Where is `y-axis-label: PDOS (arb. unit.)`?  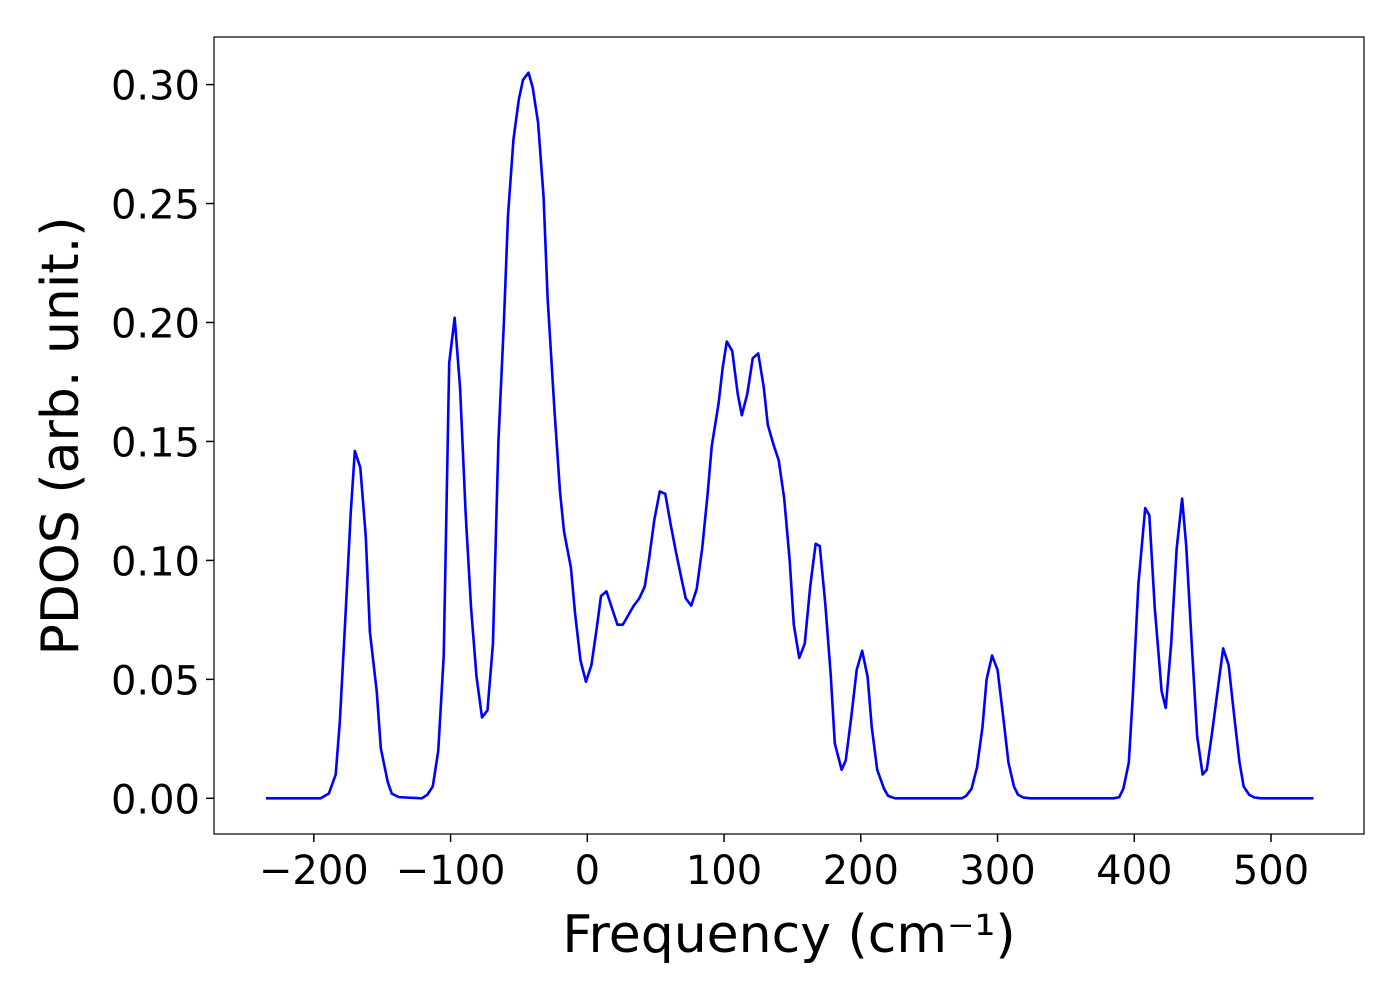
y-axis-label: PDOS (arb. unit.) is located at coordinates (61, 435).